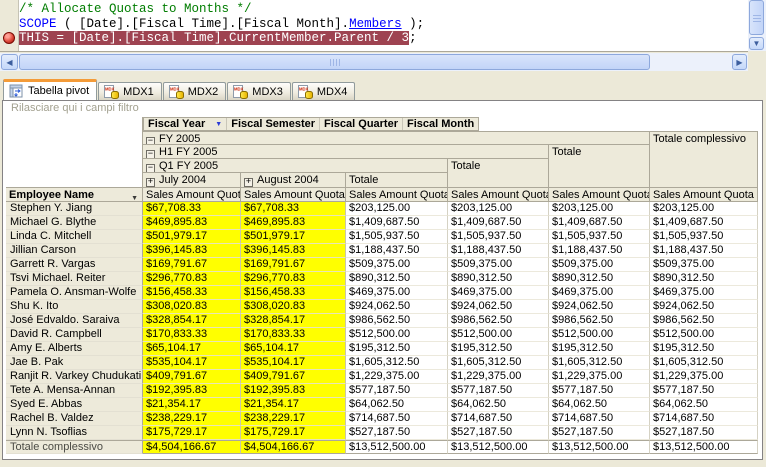  Describe the element at coordinates (498, 279) in the screenshot. I see `quota-total-value-cell: $890,312.50` at that location.